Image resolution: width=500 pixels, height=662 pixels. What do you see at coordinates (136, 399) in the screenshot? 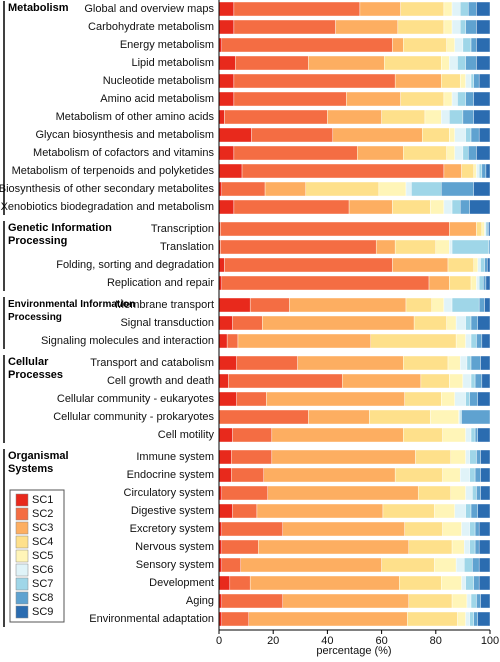
I see `y-tick-label: Cellular community - eukaryotes` at bounding box center [136, 399].